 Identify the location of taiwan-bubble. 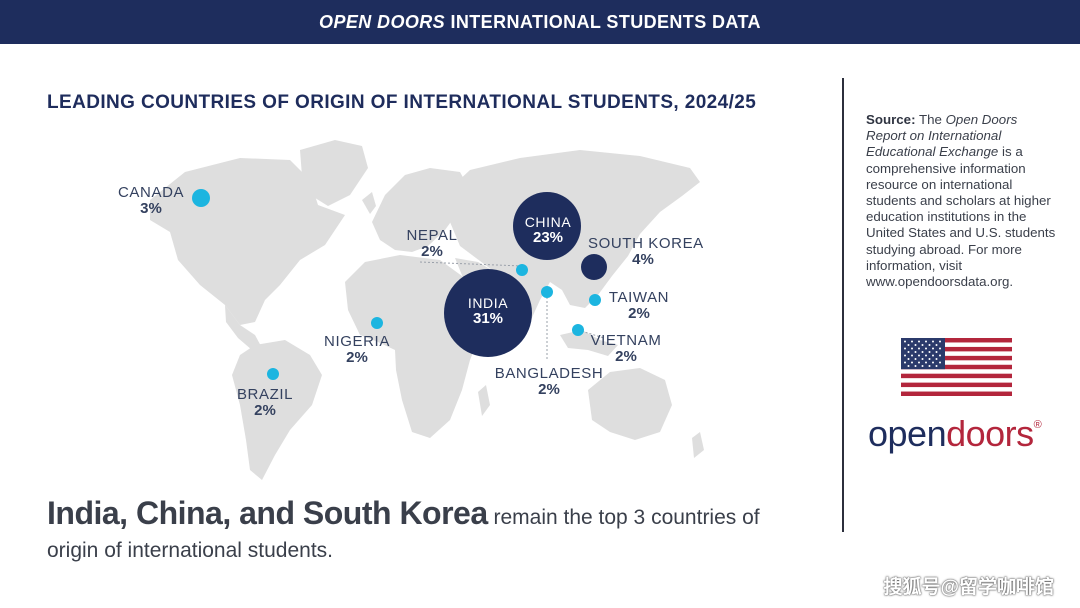
(595, 300).